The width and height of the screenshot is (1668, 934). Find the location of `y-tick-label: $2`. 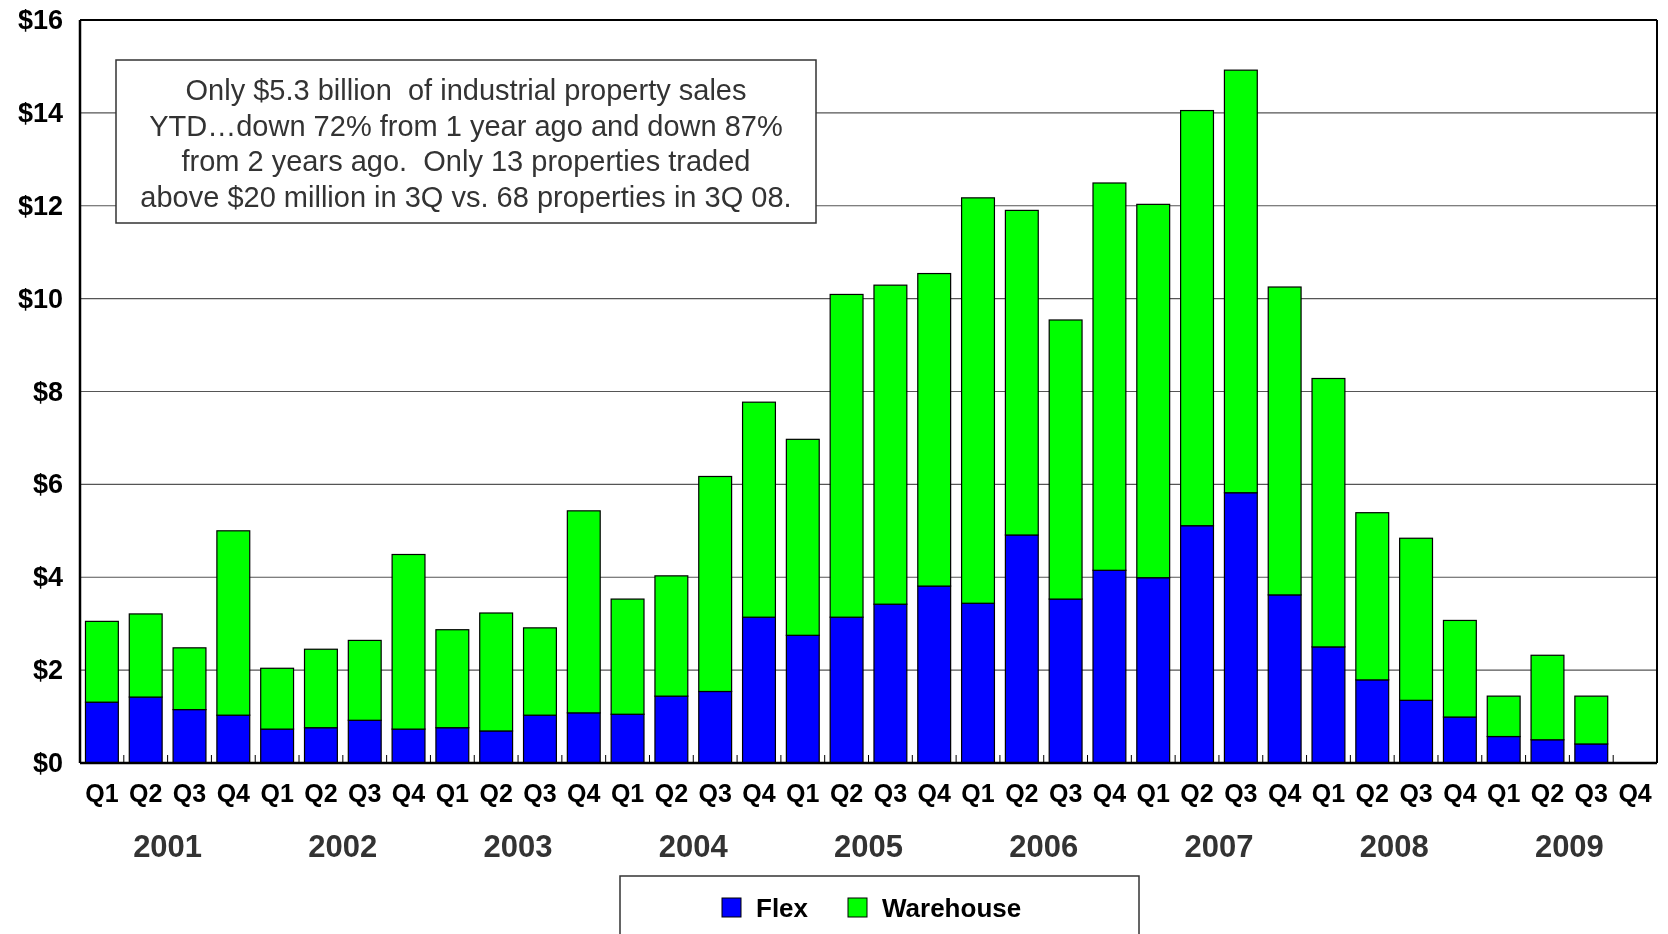

y-tick-label: $2 is located at coordinates (47, 670).